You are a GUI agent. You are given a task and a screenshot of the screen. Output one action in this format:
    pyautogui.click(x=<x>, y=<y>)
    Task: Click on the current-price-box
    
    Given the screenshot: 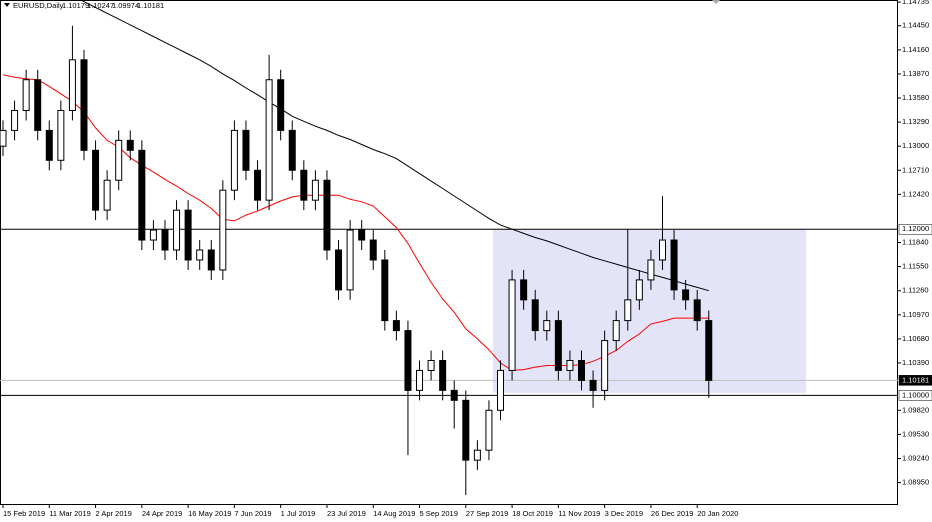 What is the action you would take?
    pyautogui.click(x=915, y=380)
    